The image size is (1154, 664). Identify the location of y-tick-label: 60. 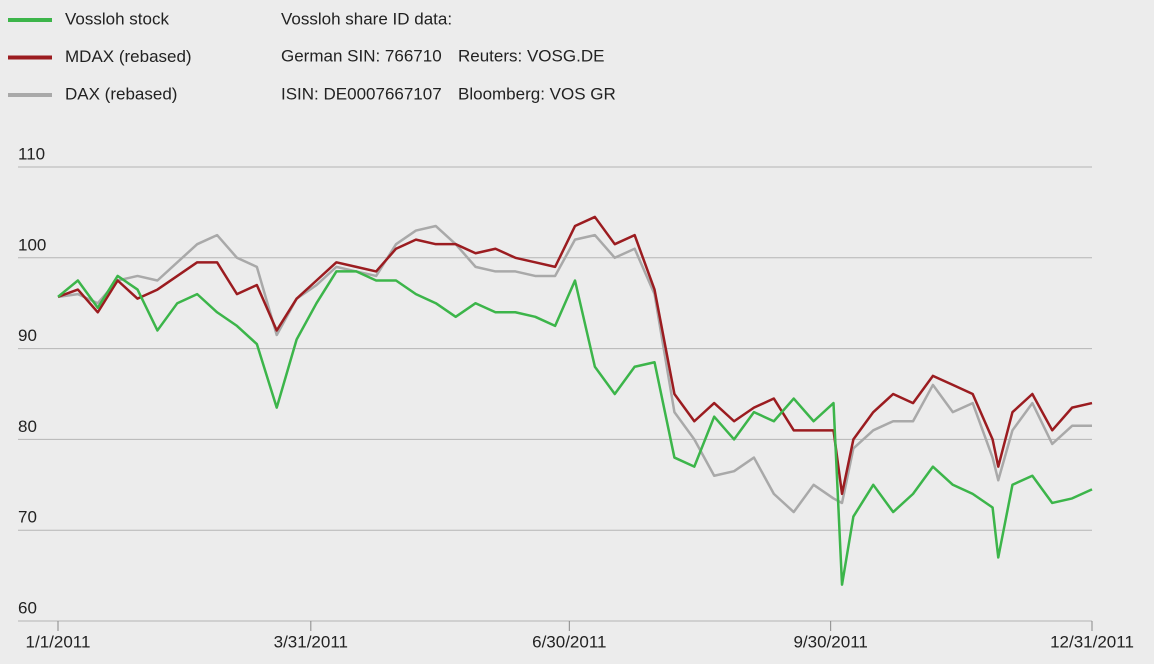
(27, 607).